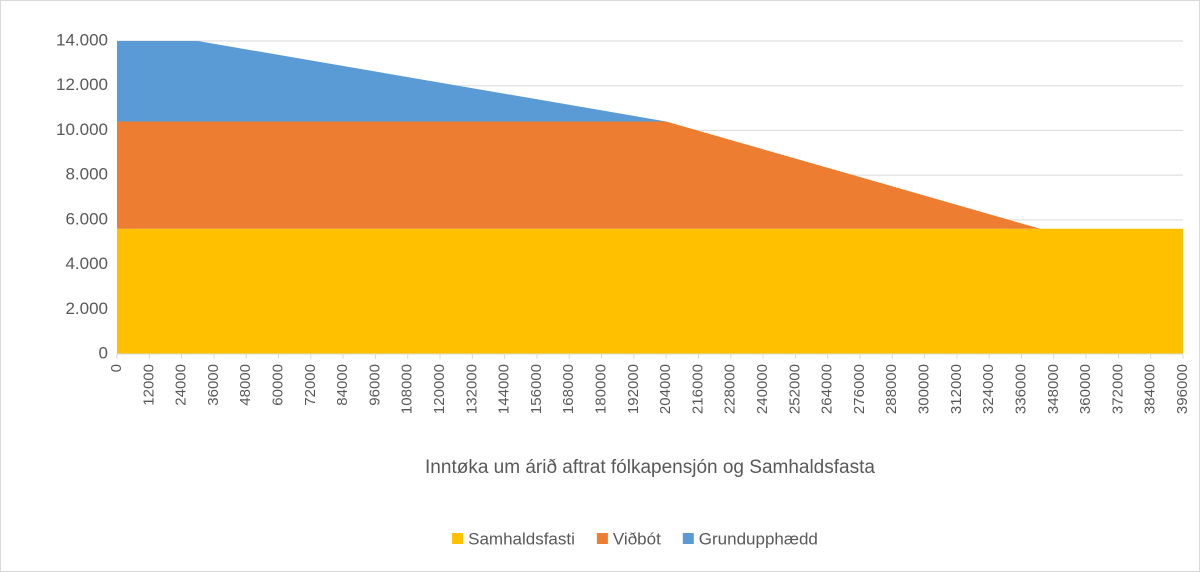  I want to click on x-tick-label: 252000, so click(794, 389).